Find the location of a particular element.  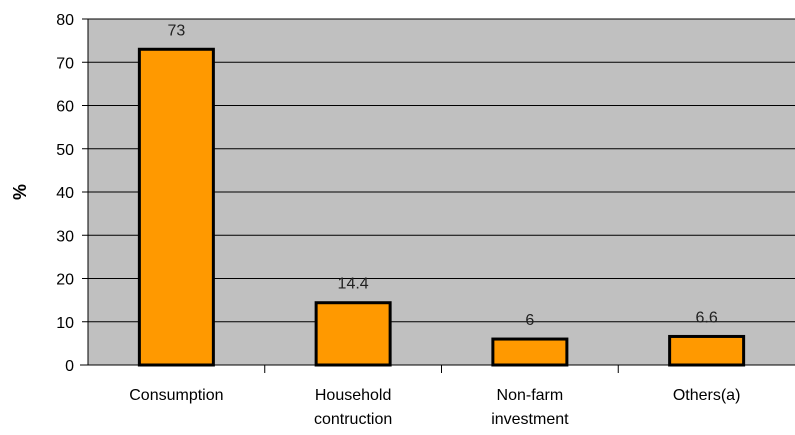

y-tick-label: 20 is located at coordinates (65, 280).